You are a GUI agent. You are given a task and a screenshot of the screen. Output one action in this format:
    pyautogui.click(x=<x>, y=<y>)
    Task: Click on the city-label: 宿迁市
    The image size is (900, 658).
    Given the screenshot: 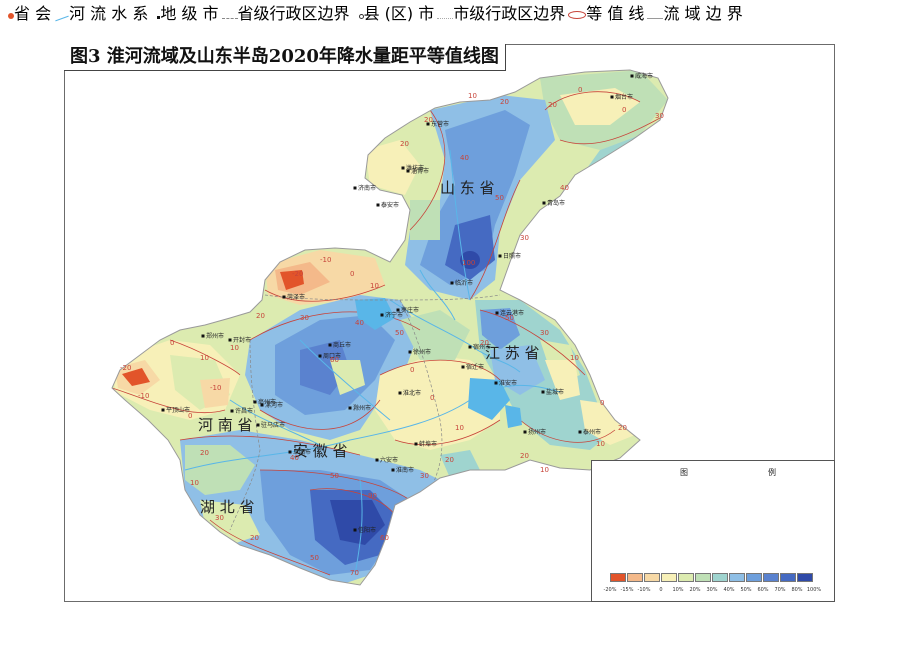 What is the action you would take?
    pyautogui.click(x=475, y=367)
    